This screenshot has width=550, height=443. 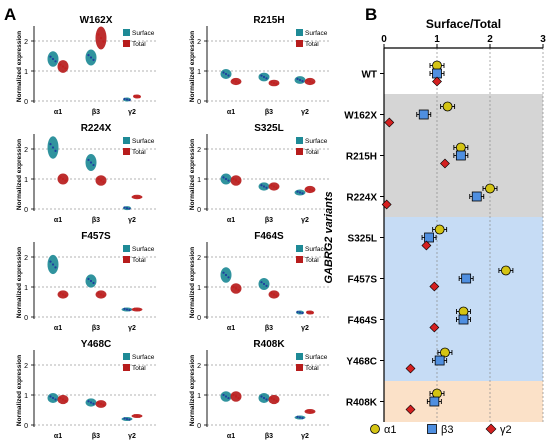 I want to click on x-tick-label: 2, so click(x=490, y=39).